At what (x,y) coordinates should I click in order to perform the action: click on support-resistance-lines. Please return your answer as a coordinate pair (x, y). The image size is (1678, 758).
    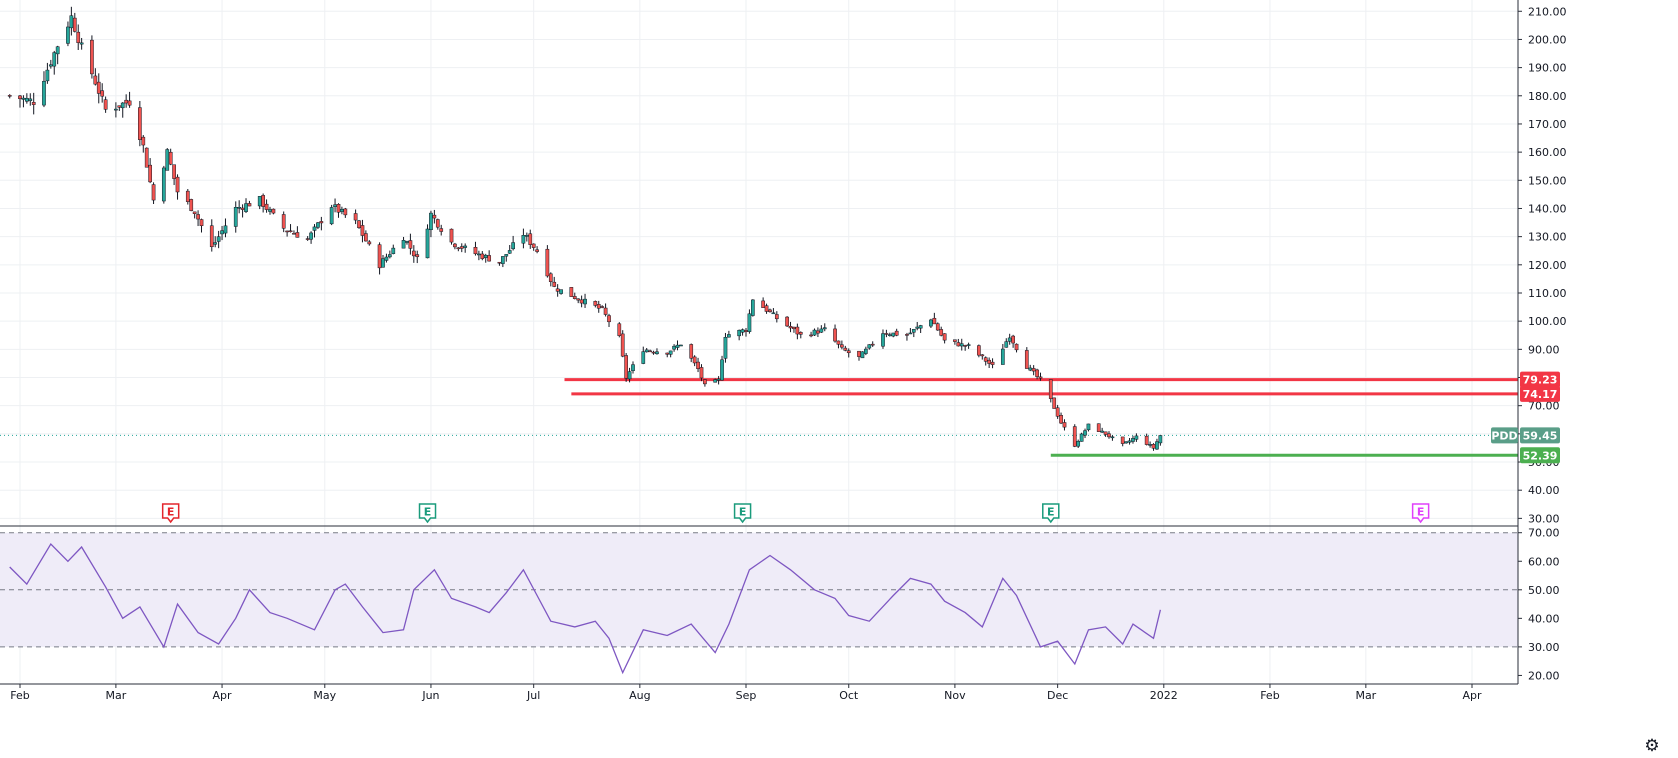
    Looking at the image, I should click on (759, 417).